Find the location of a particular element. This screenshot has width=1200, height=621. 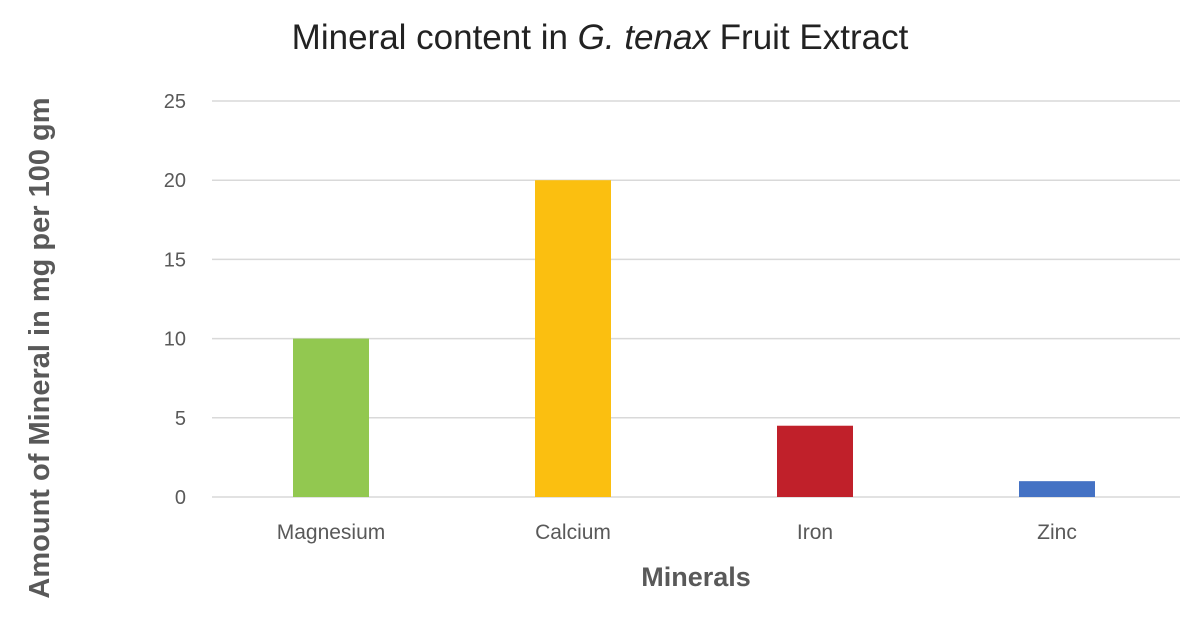

bar-magnesium is located at coordinates (331, 417).